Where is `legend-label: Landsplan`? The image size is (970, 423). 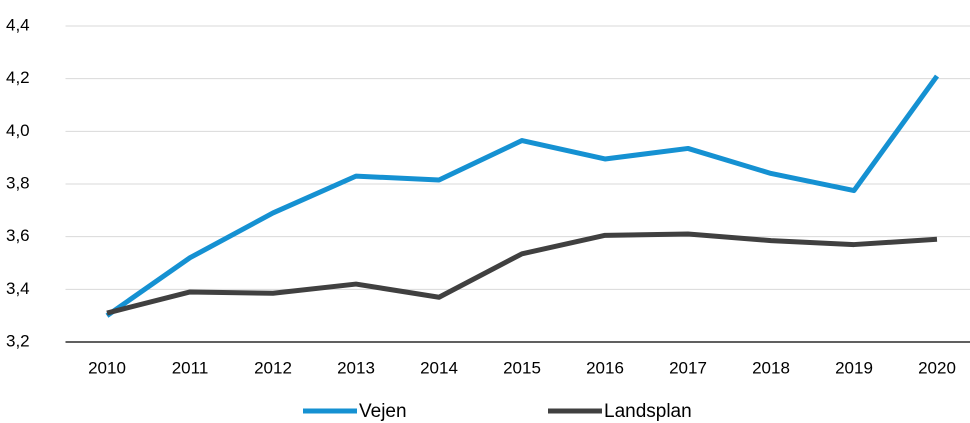
legend-label: Landsplan is located at coordinates (648, 411).